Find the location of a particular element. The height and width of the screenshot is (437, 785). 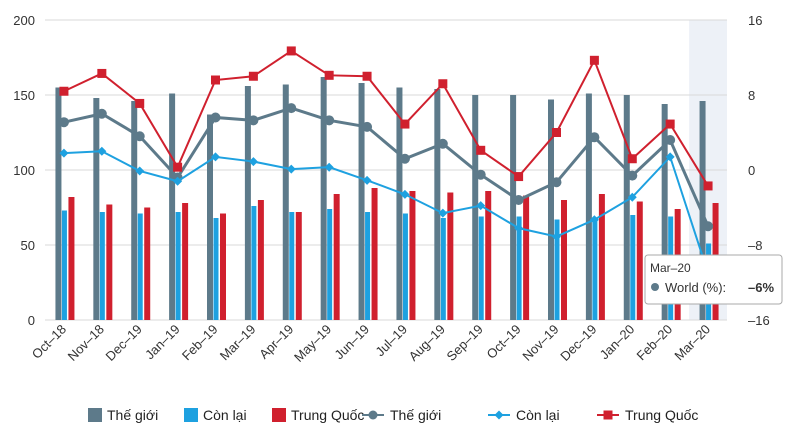

x-tick-label: Dec–19 is located at coordinates (124, 343).